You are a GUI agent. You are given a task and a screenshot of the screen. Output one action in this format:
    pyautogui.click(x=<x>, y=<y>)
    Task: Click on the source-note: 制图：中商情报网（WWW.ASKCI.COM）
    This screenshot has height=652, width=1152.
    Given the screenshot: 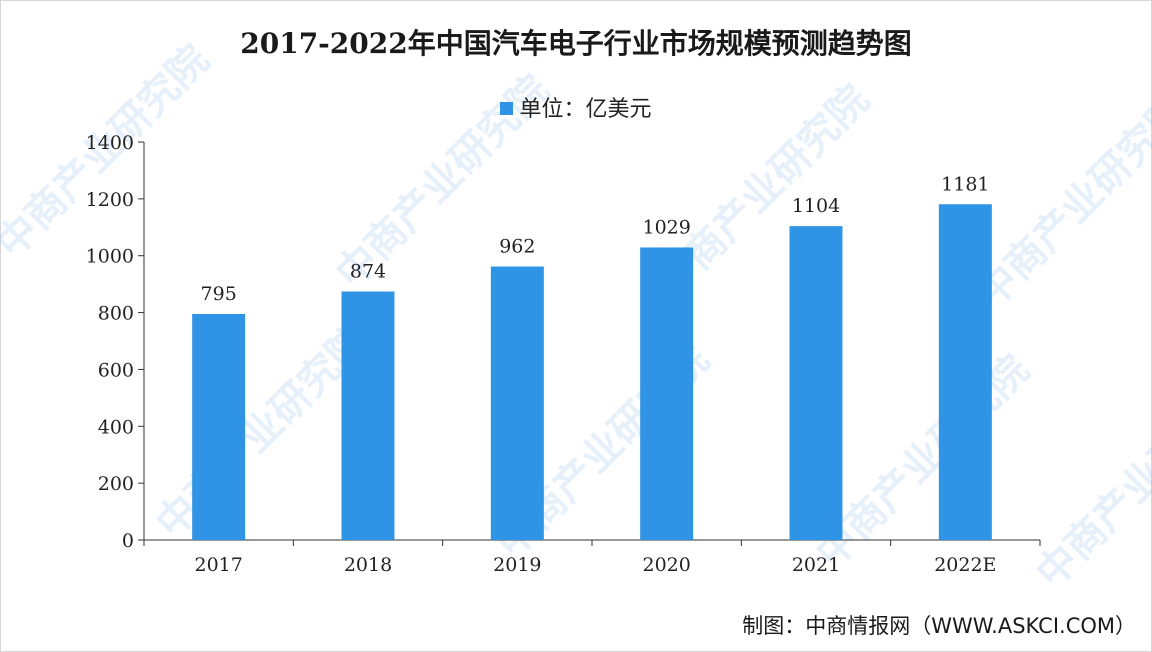 What is the action you would take?
    pyautogui.click(x=939, y=626)
    